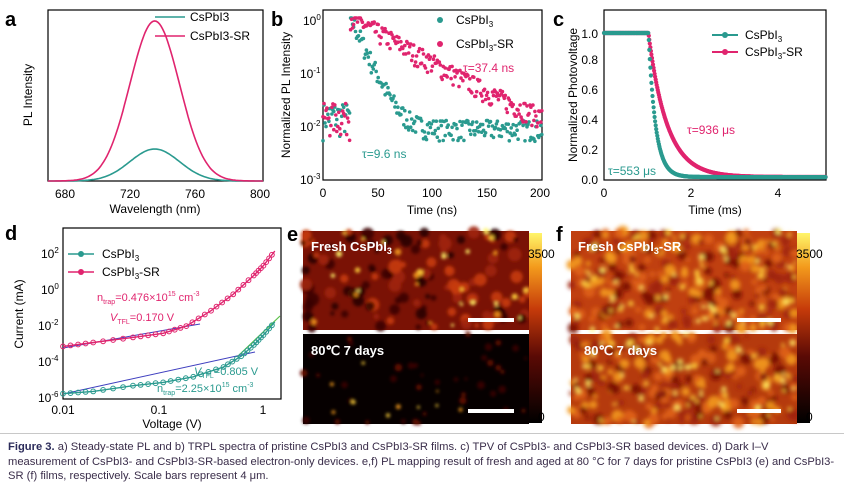 The width and height of the screenshot is (844, 496). What do you see at coordinates (131, 273) in the screenshot?
I see `legend-label-d-cspbi3-sr: CsPbI3-SR` at bounding box center [131, 273].